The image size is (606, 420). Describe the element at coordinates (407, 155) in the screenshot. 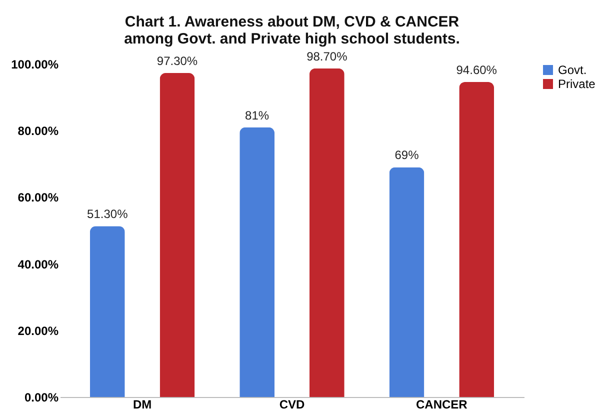

I see `data-label: 69%` at that location.